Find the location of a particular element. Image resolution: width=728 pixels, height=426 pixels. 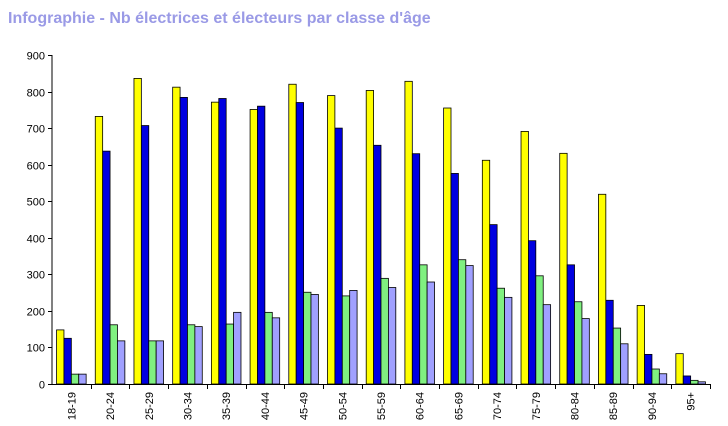

x-tick-label: 45-49 is located at coordinates (305, 406).